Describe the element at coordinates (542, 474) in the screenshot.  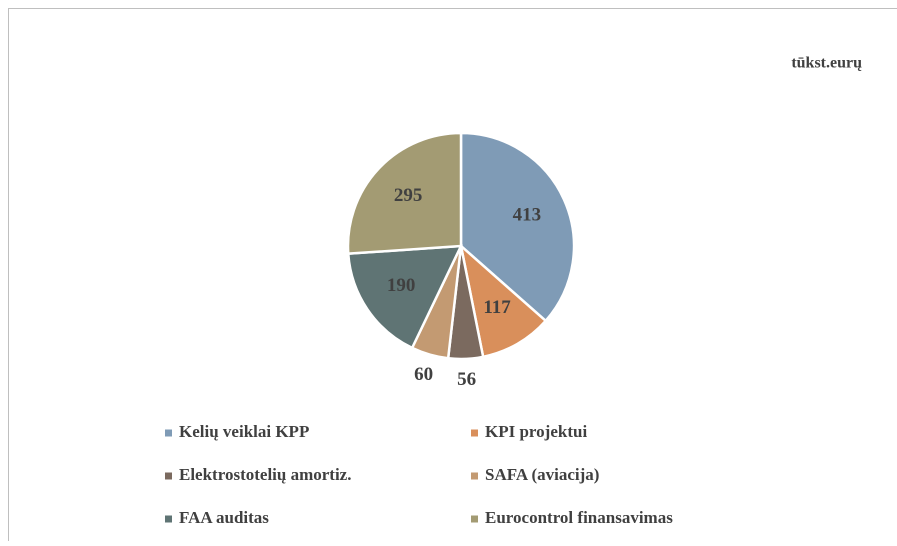
I see `legend-label: SAFA (aviacija)` at that location.